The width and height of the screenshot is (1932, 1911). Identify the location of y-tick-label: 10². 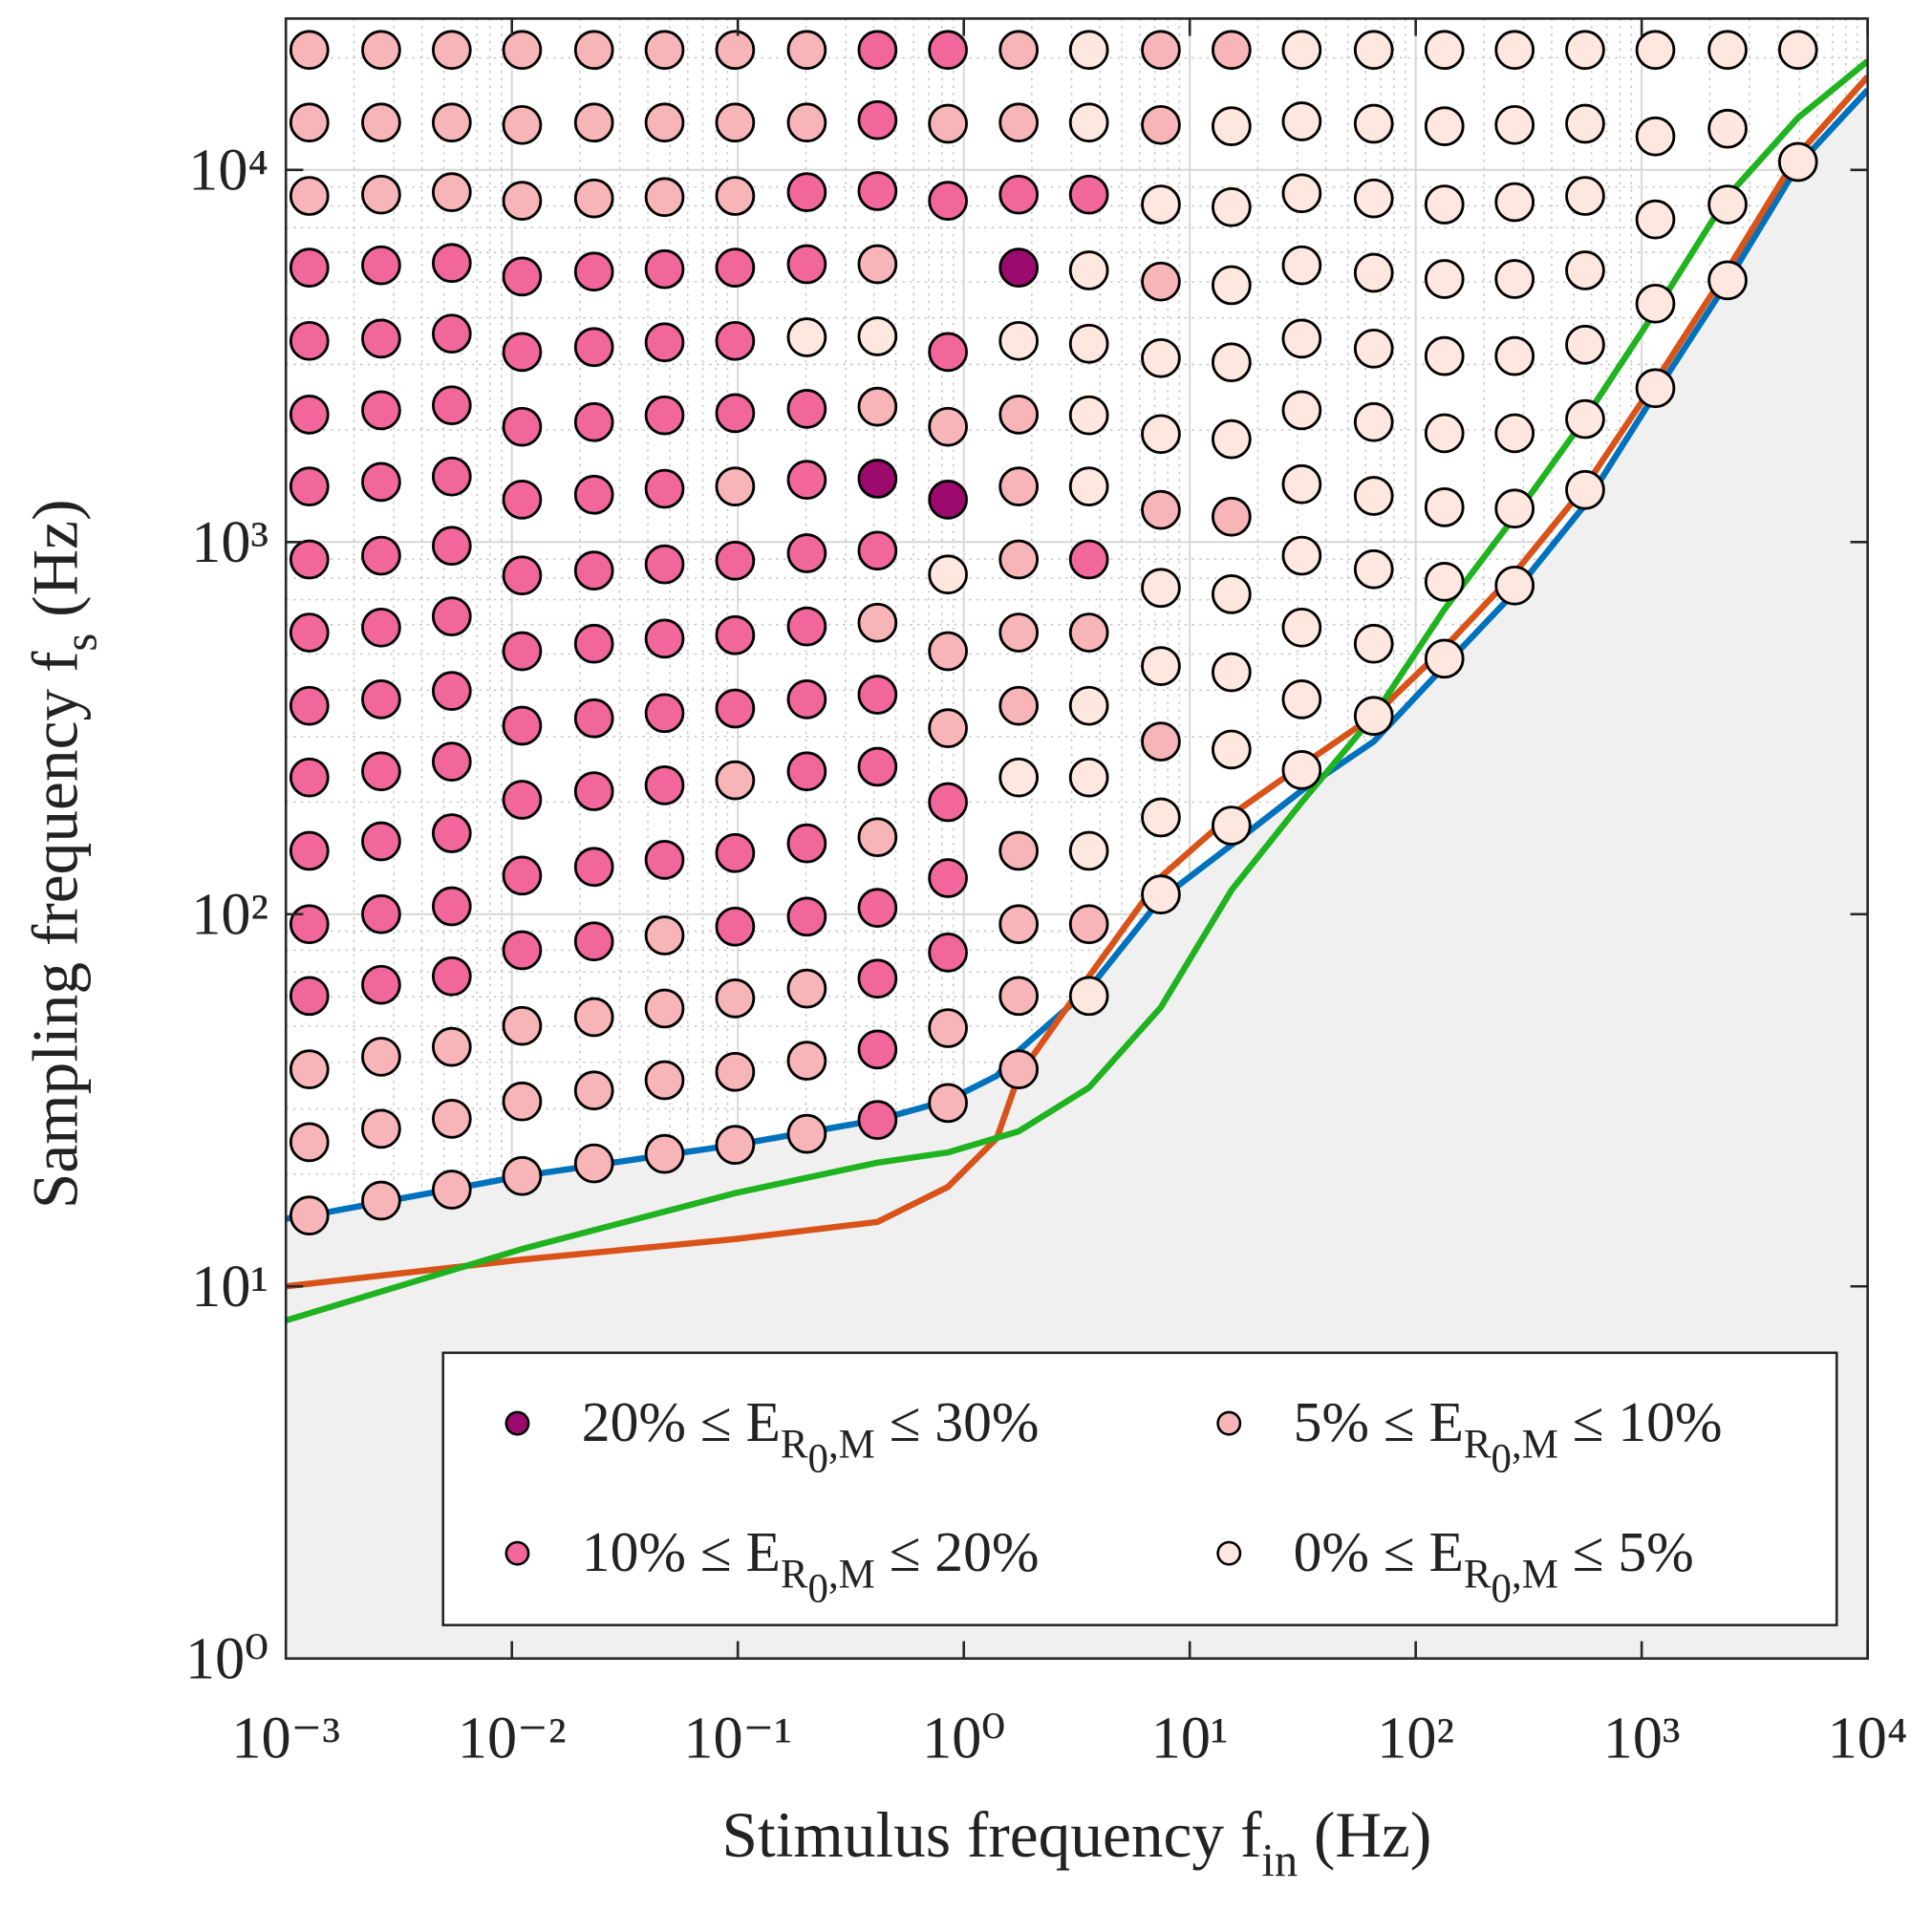
(229, 914).